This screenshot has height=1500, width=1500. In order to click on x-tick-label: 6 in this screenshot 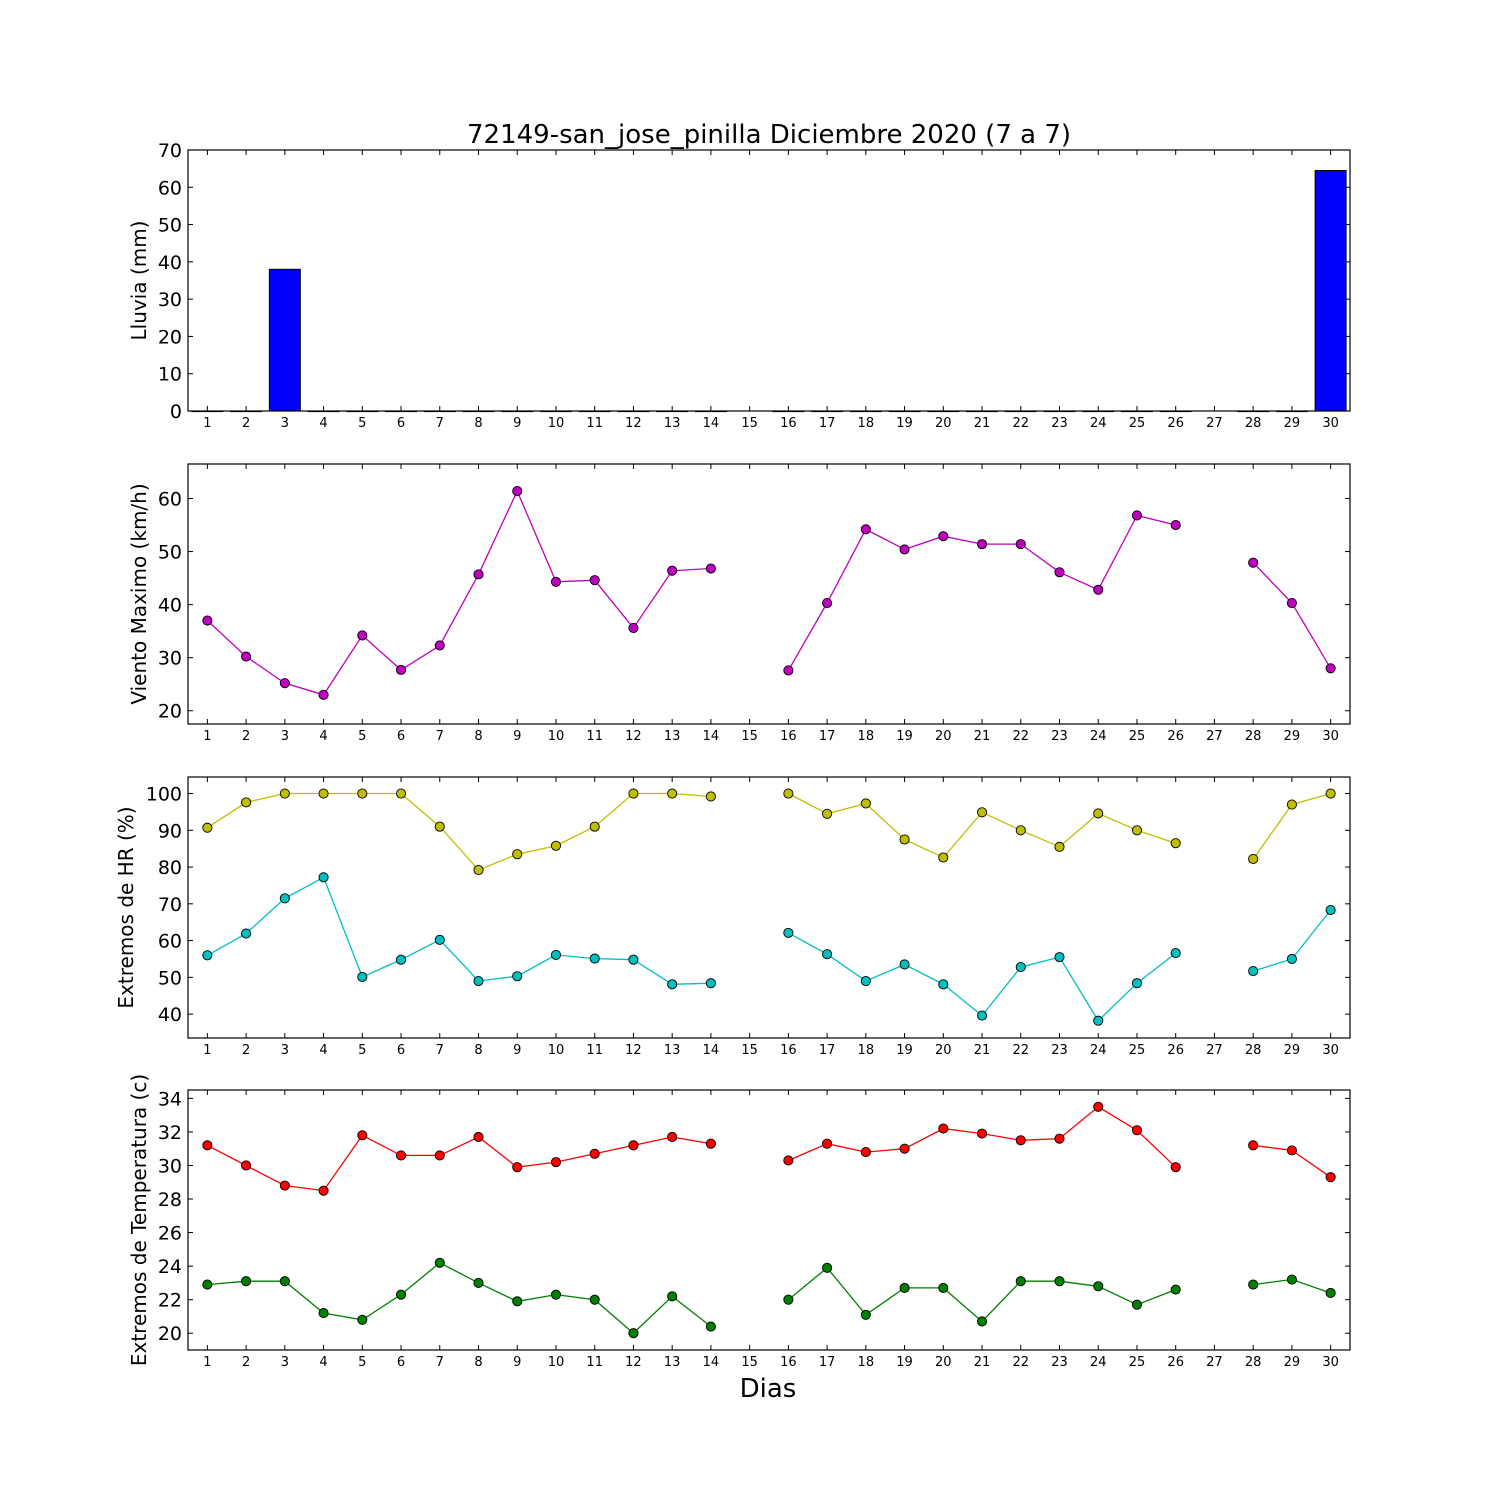, I will do `click(401, 1362)`.